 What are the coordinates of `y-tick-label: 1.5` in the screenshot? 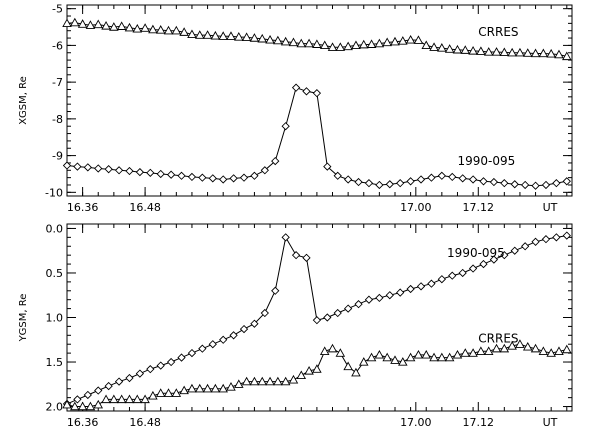 It's located at (55, 362).